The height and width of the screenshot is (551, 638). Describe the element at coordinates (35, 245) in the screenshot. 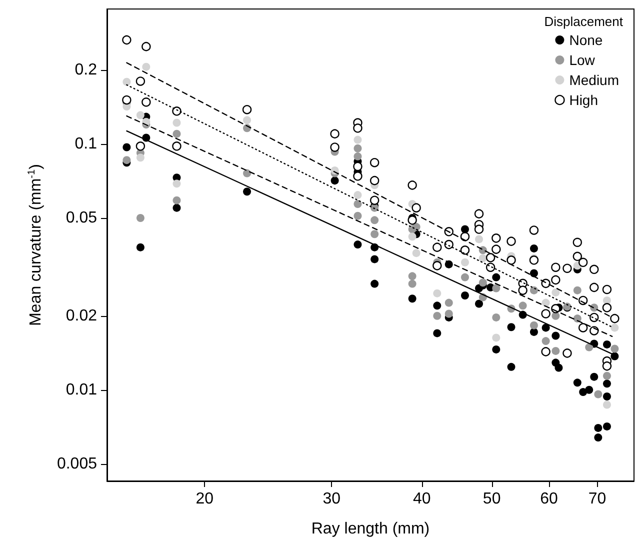

I see `y-axis-title: Mean curvature (mm-1)` at that location.